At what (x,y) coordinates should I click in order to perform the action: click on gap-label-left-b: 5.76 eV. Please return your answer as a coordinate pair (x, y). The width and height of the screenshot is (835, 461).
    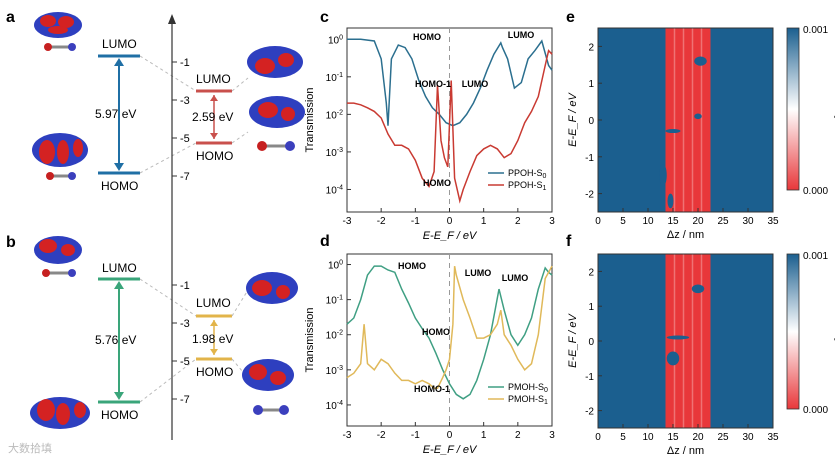
    Looking at the image, I should click on (115, 340).